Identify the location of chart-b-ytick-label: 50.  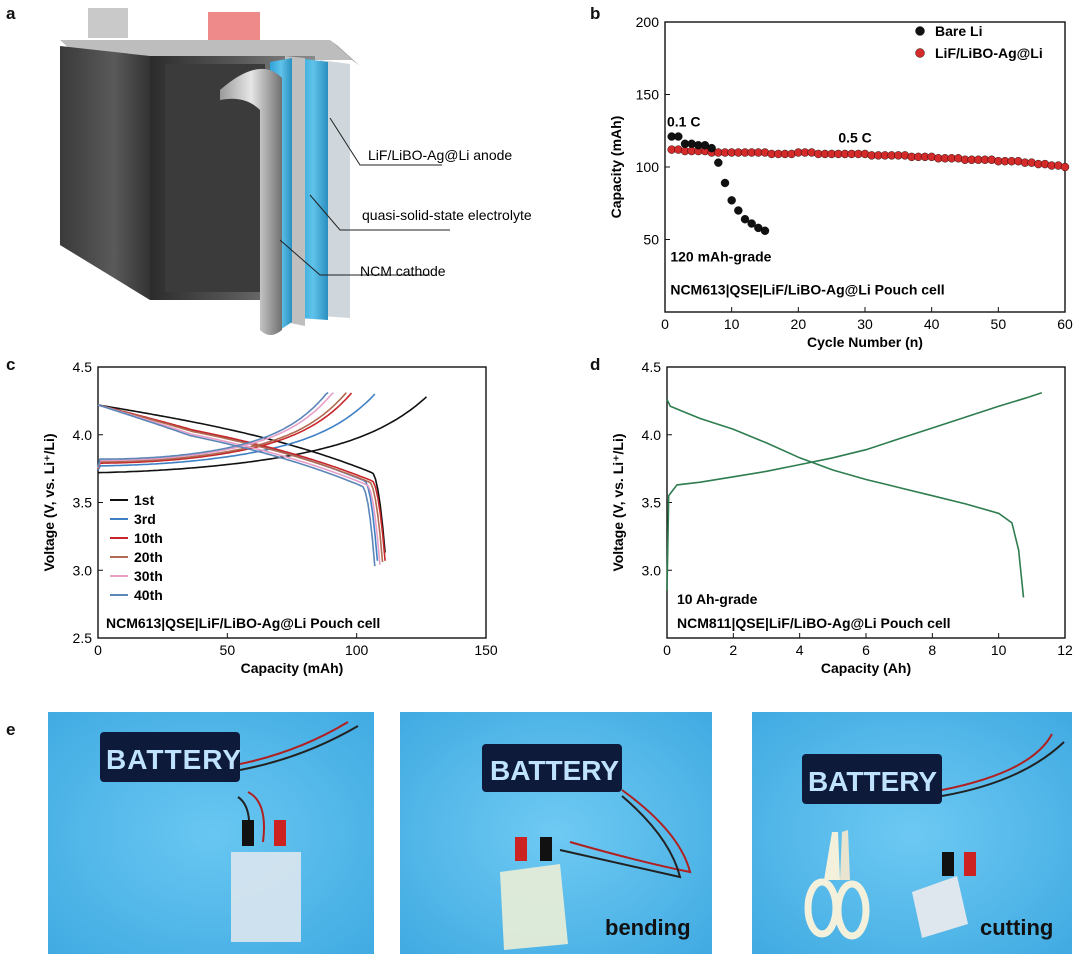
(651, 240).